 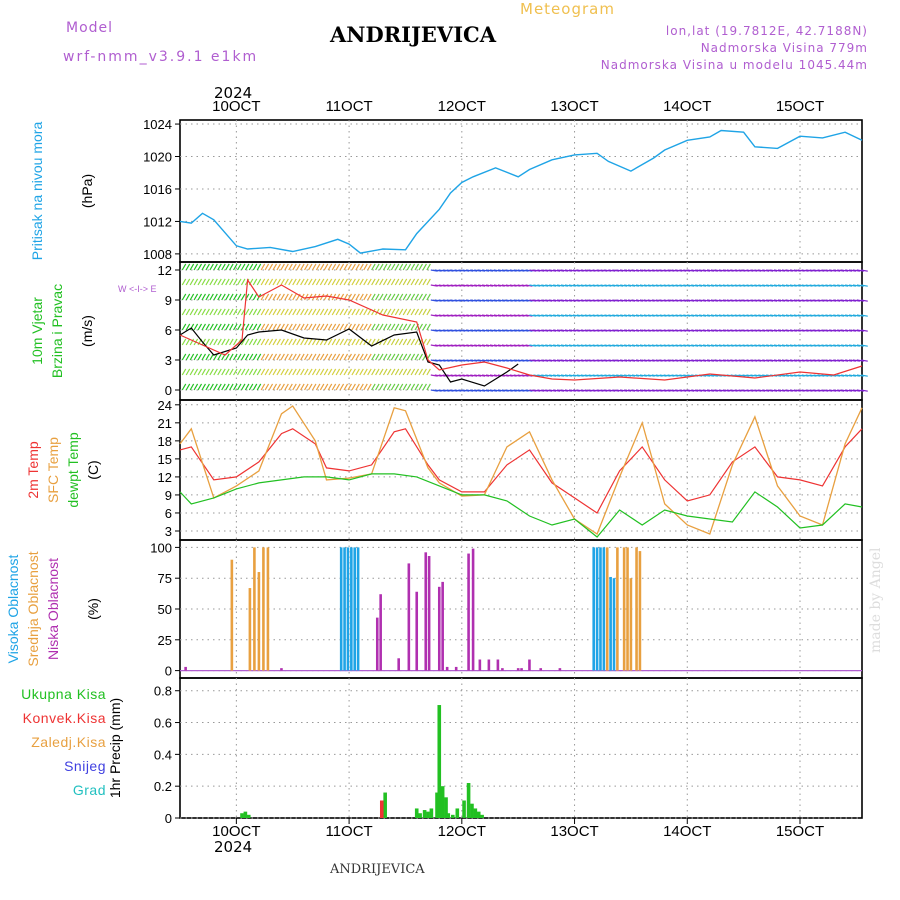 I want to click on dewpoint-axis-title: dewpt Temp, so click(x=73, y=469).